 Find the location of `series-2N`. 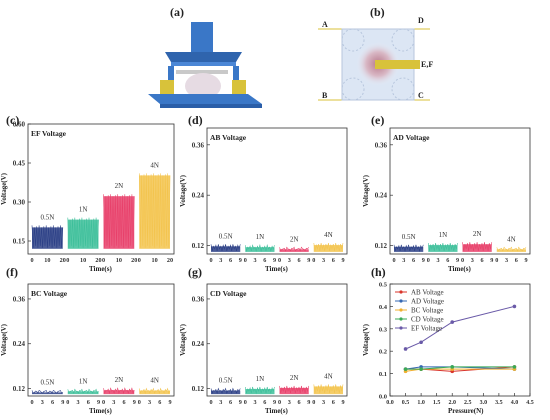

series-2N is located at coordinates (119, 391).